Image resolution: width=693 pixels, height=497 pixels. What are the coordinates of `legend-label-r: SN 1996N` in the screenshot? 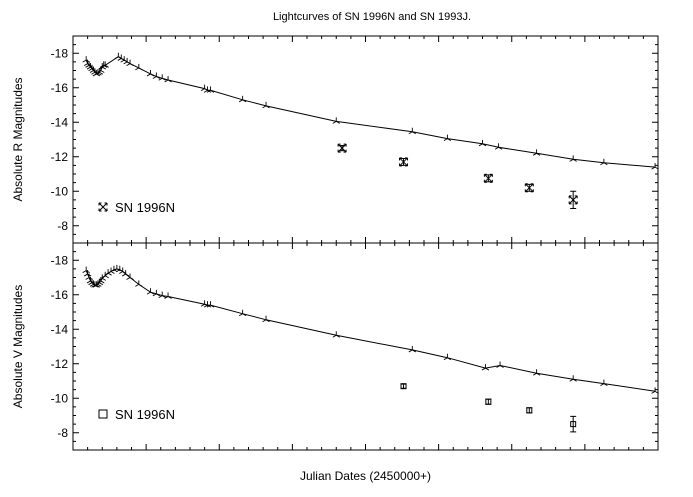 It's located at (145, 207).